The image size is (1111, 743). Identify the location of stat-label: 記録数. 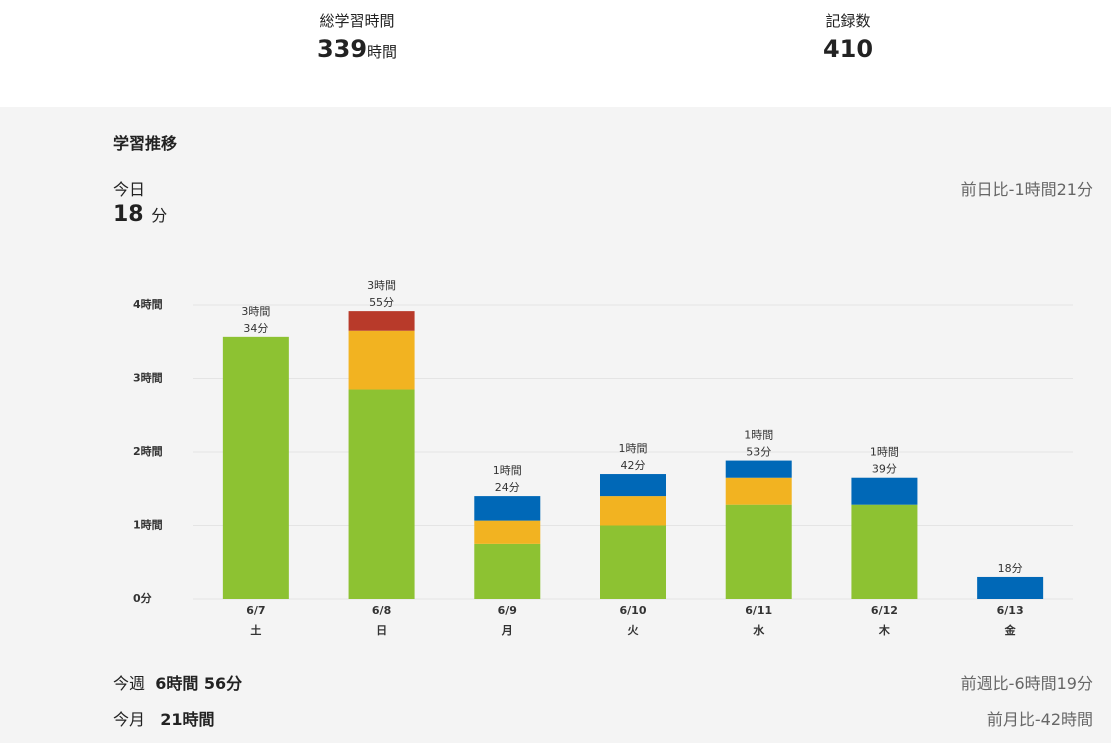
(848, 21).